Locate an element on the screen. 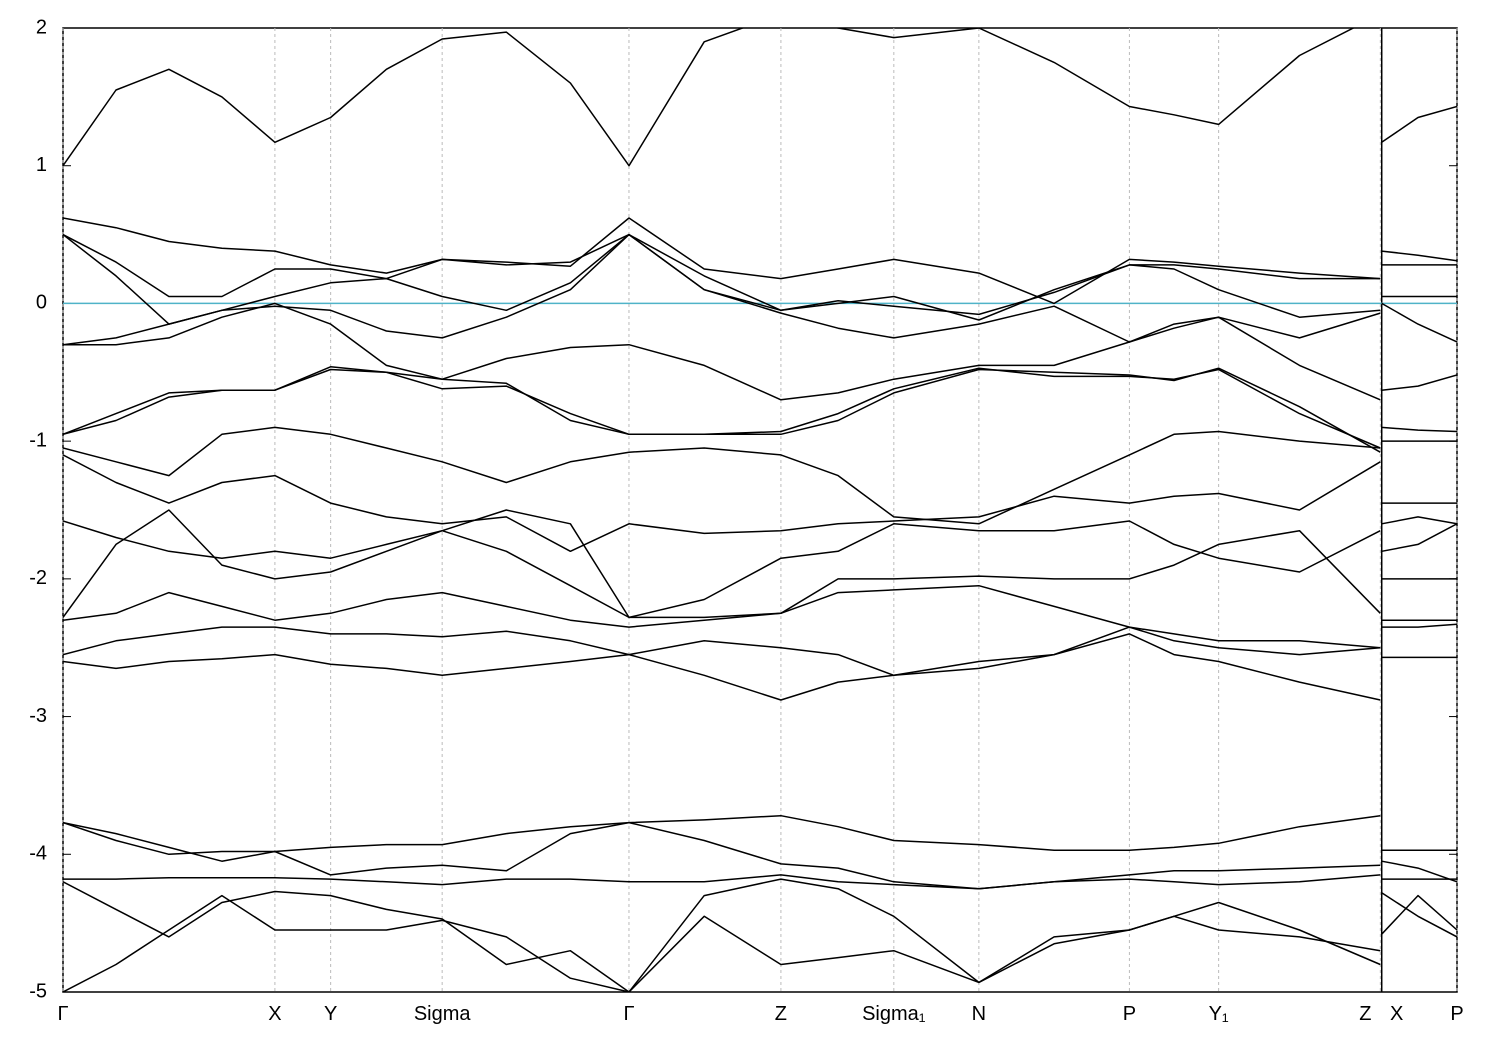  x-tick-label: Y is located at coordinates (330, 1014).